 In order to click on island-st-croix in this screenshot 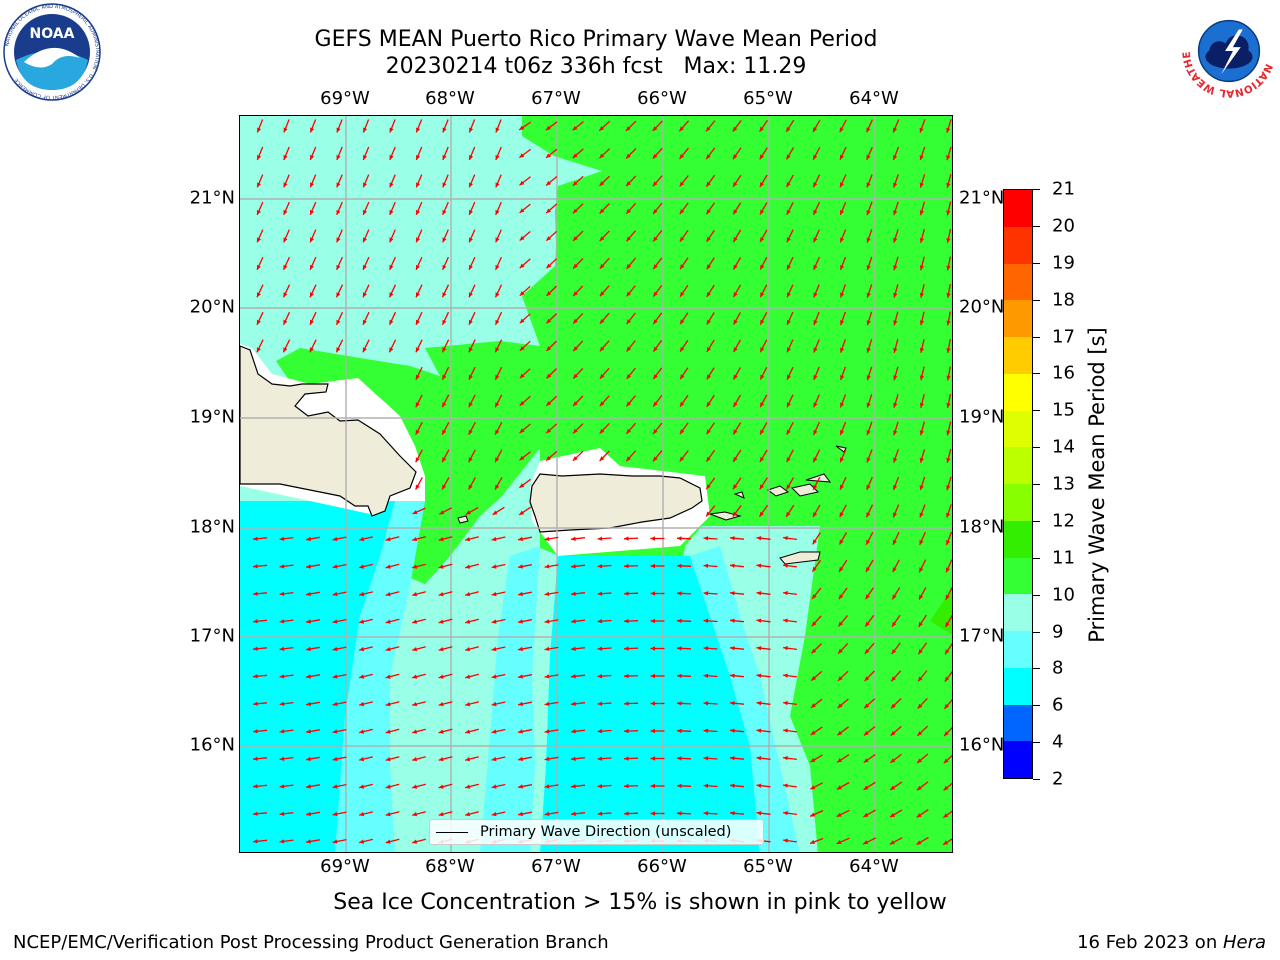, I will do `click(800, 558)`.